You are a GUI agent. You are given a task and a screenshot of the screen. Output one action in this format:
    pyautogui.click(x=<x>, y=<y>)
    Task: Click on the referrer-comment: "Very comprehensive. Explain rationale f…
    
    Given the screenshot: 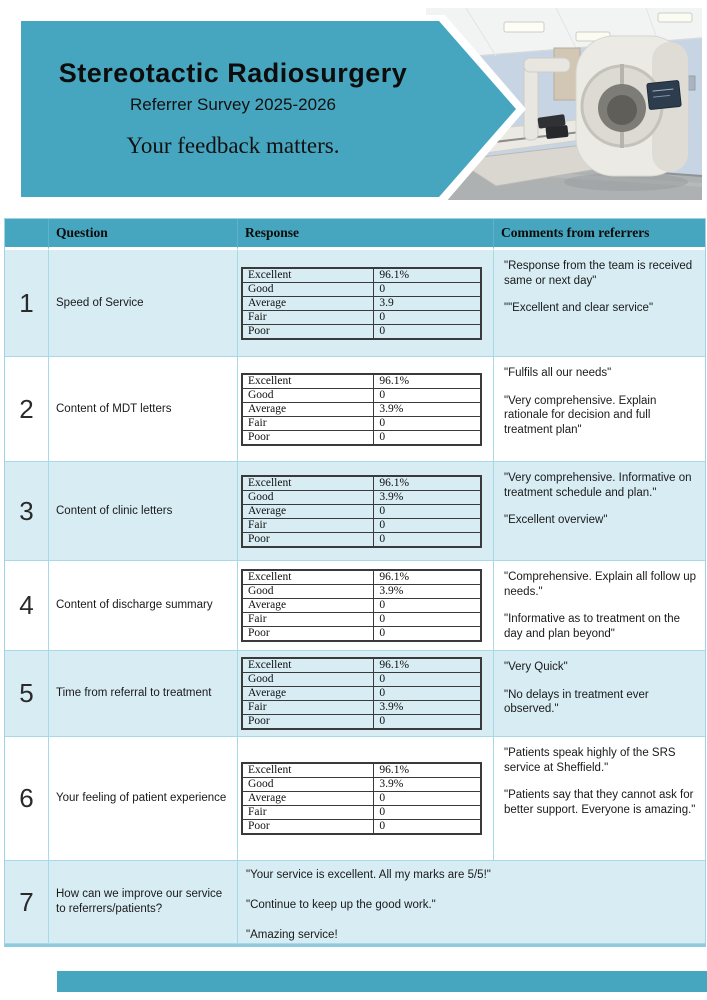 What is the action you would take?
    pyautogui.click(x=580, y=415)
    